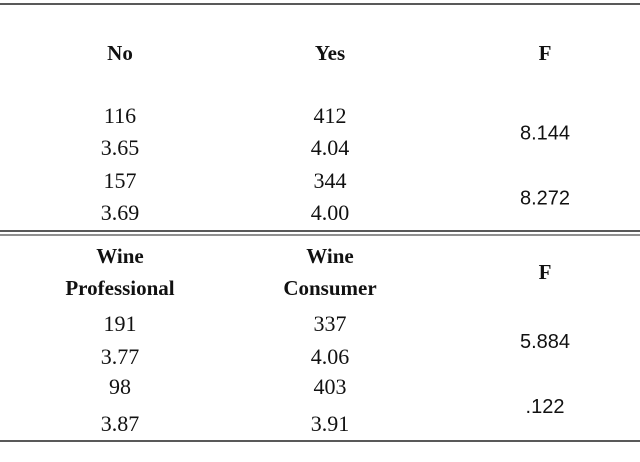  What do you see at coordinates (330, 356) in the screenshot?
I see `cell: 4.06` at bounding box center [330, 356].